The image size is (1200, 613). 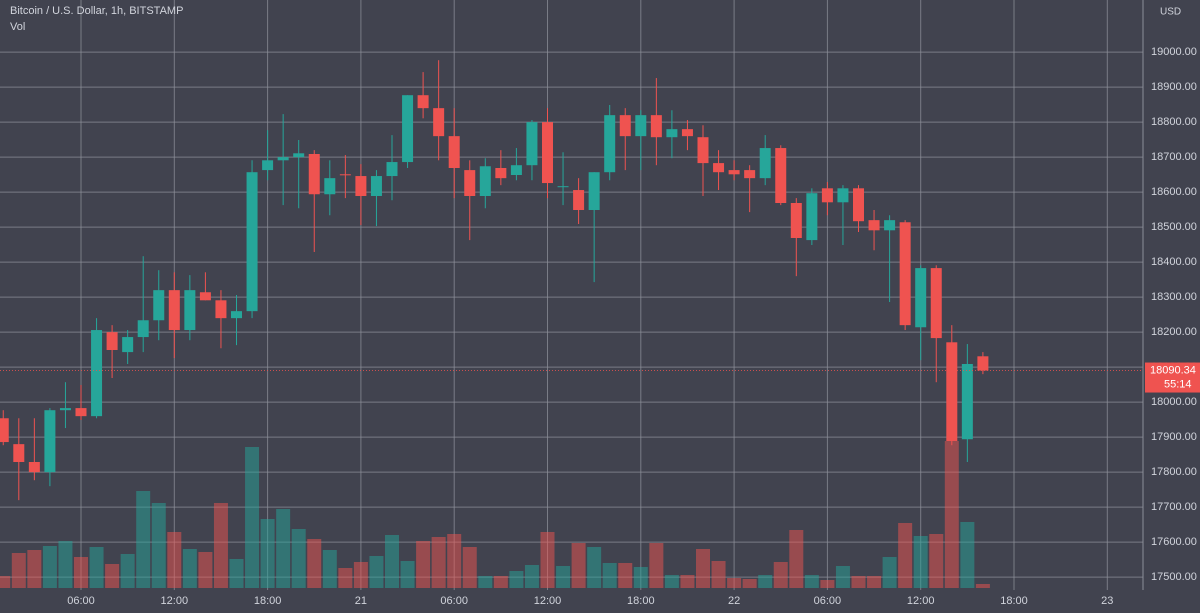 What do you see at coordinates (1178, 384) in the screenshot?
I see `countdown-label: 55:14` at bounding box center [1178, 384].